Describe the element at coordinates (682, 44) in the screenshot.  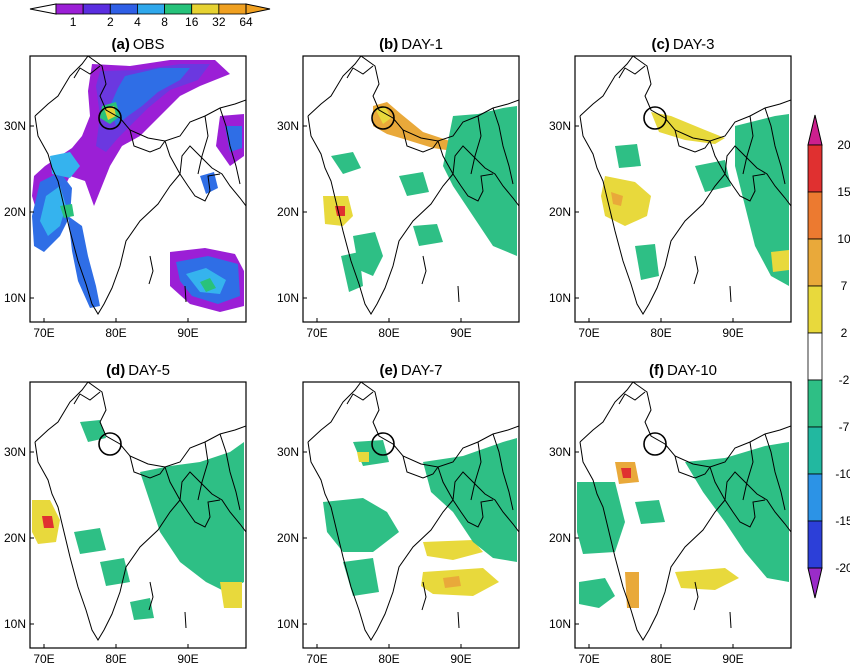
I see `panel-title: (c) DAY-3` at that location.